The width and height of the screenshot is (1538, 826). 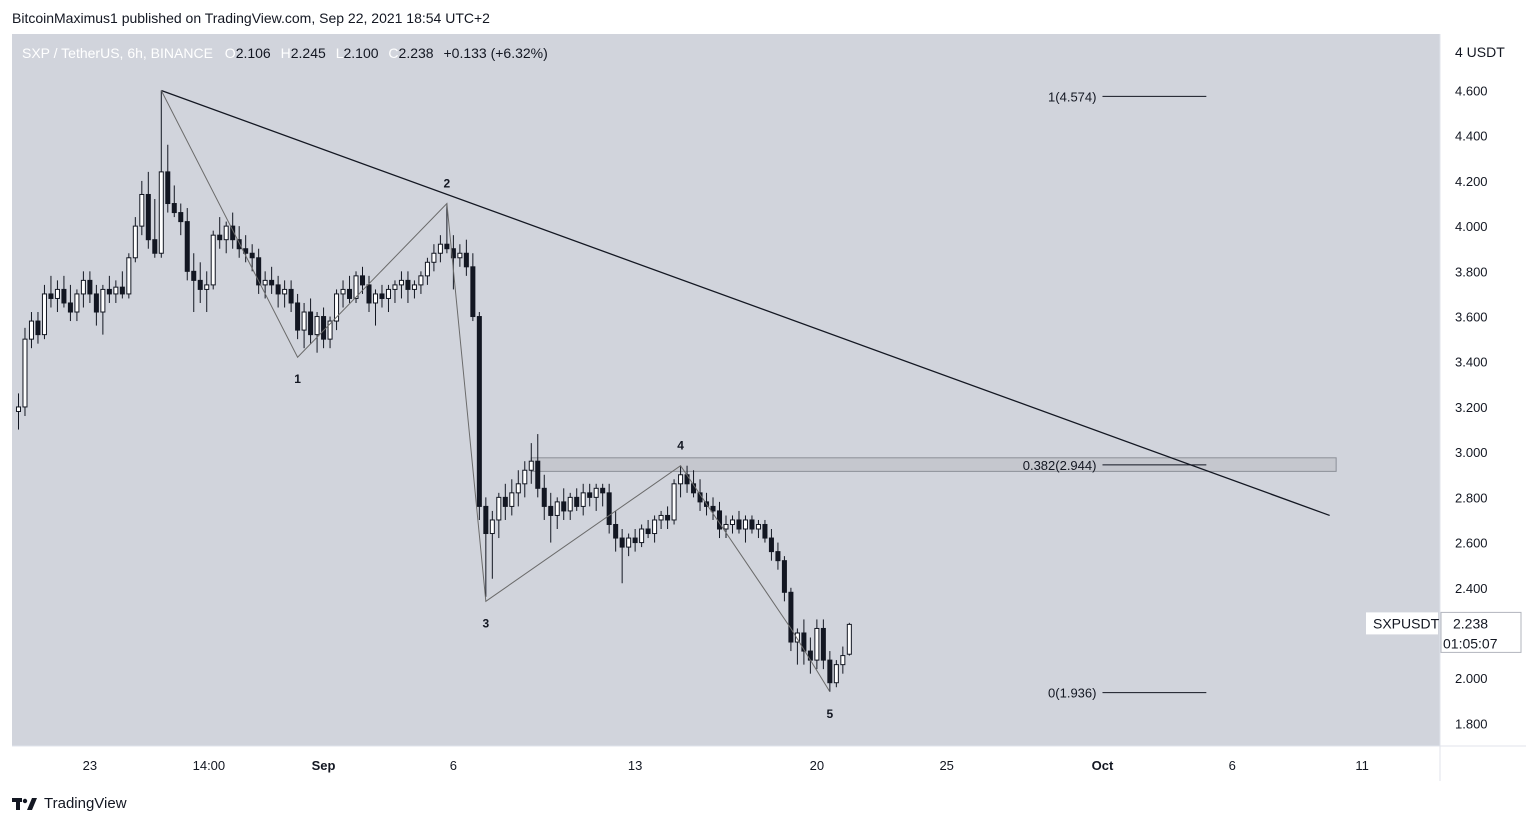 What do you see at coordinates (1480, 52) in the screenshot?
I see `price-axis-unit: 4 USDT` at bounding box center [1480, 52].